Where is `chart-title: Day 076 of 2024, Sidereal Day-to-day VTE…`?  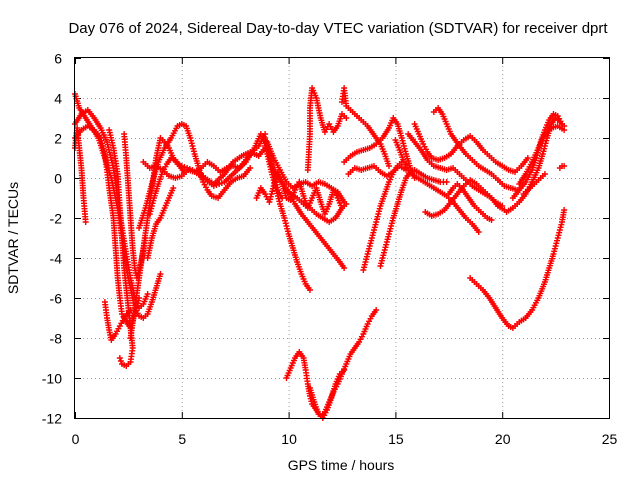 chart-title: Day 076 of 2024, Sidereal Day-to-day VTE… is located at coordinates (338, 28).